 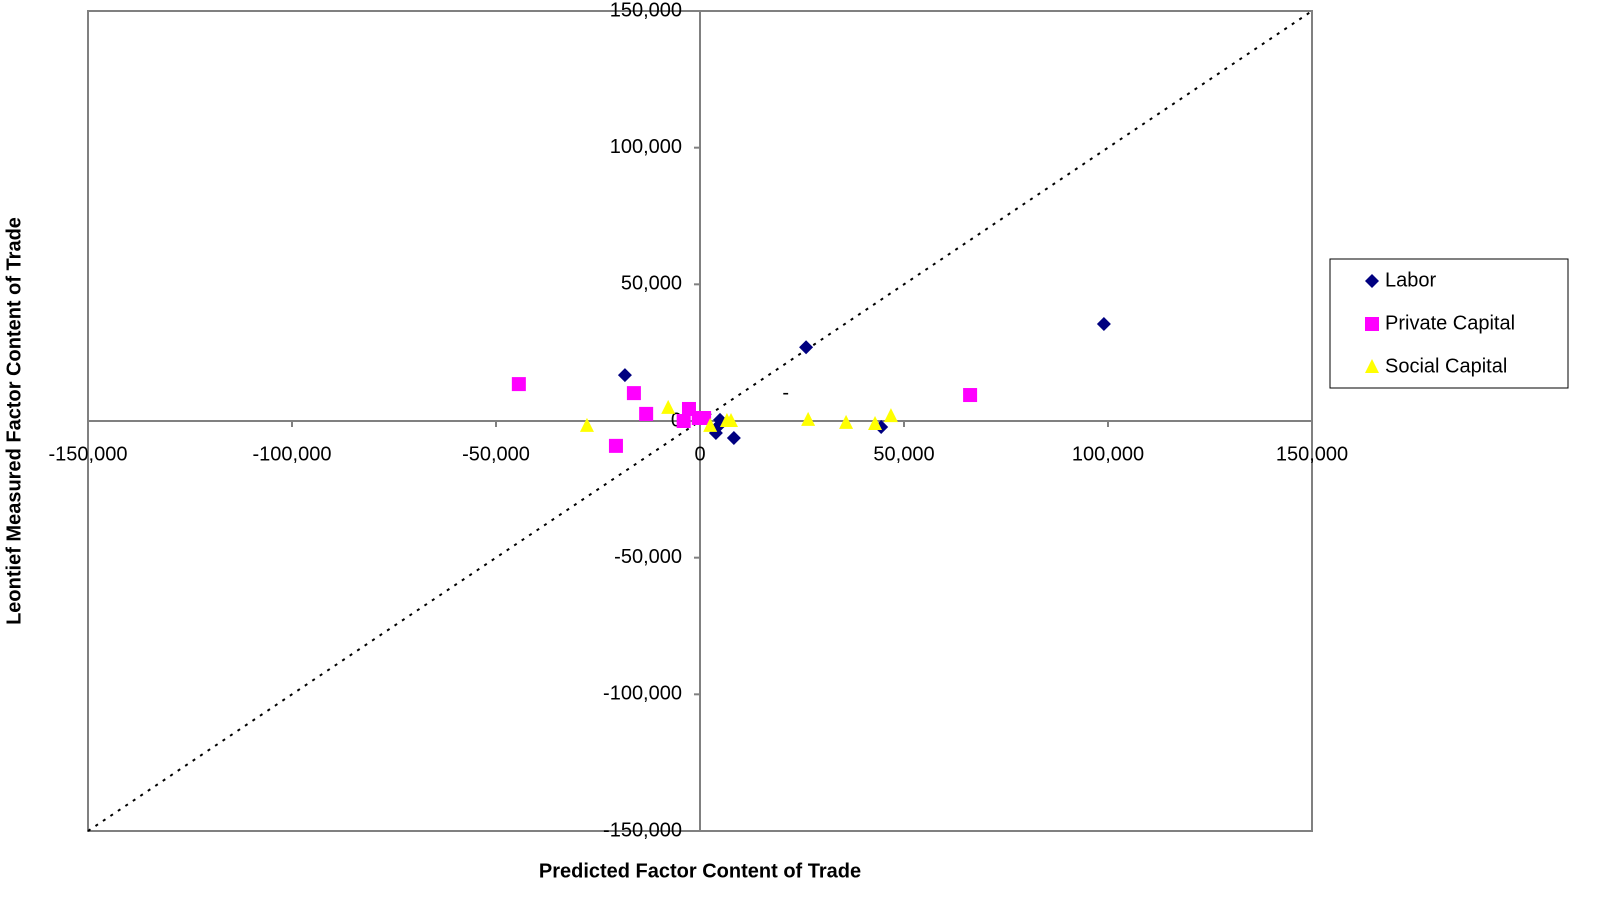 I want to click on legend-label: Labor, so click(x=1410, y=280).